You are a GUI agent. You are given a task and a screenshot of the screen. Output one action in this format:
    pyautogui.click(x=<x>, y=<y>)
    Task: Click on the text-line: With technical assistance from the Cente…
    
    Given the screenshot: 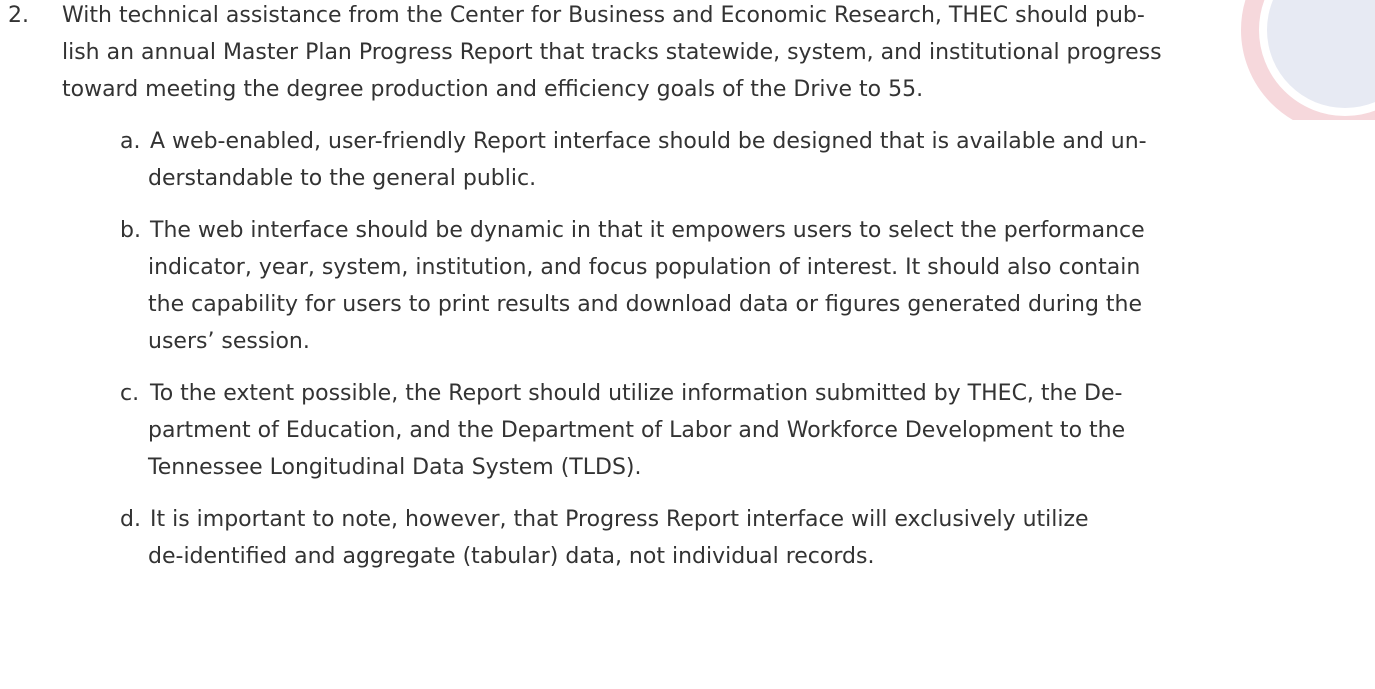 What is the action you would take?
    pyautogui.click(x=603, y=15)
    